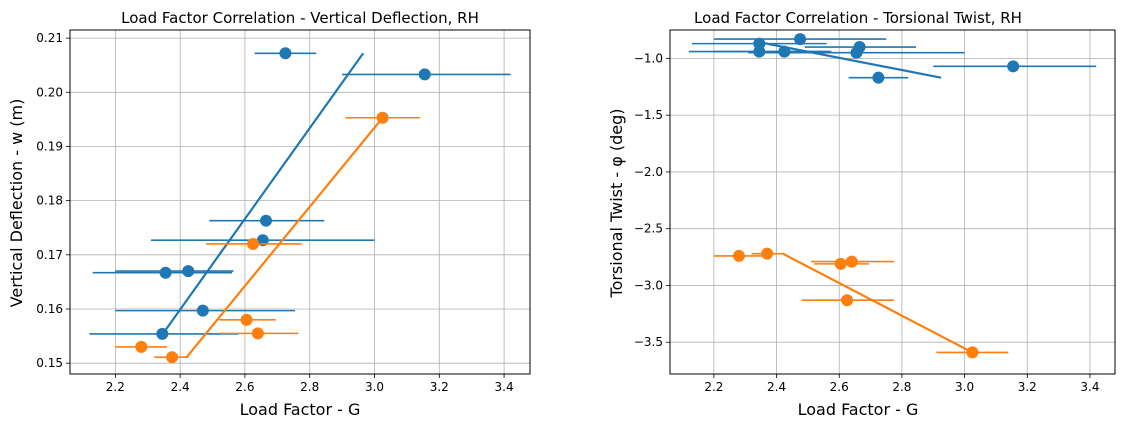 The image size is (1125, 421). What do you see at coordinates (49, 201) in the screenshot?
I see `y-tick-label: 0.18` at bounding box center [49, 201].